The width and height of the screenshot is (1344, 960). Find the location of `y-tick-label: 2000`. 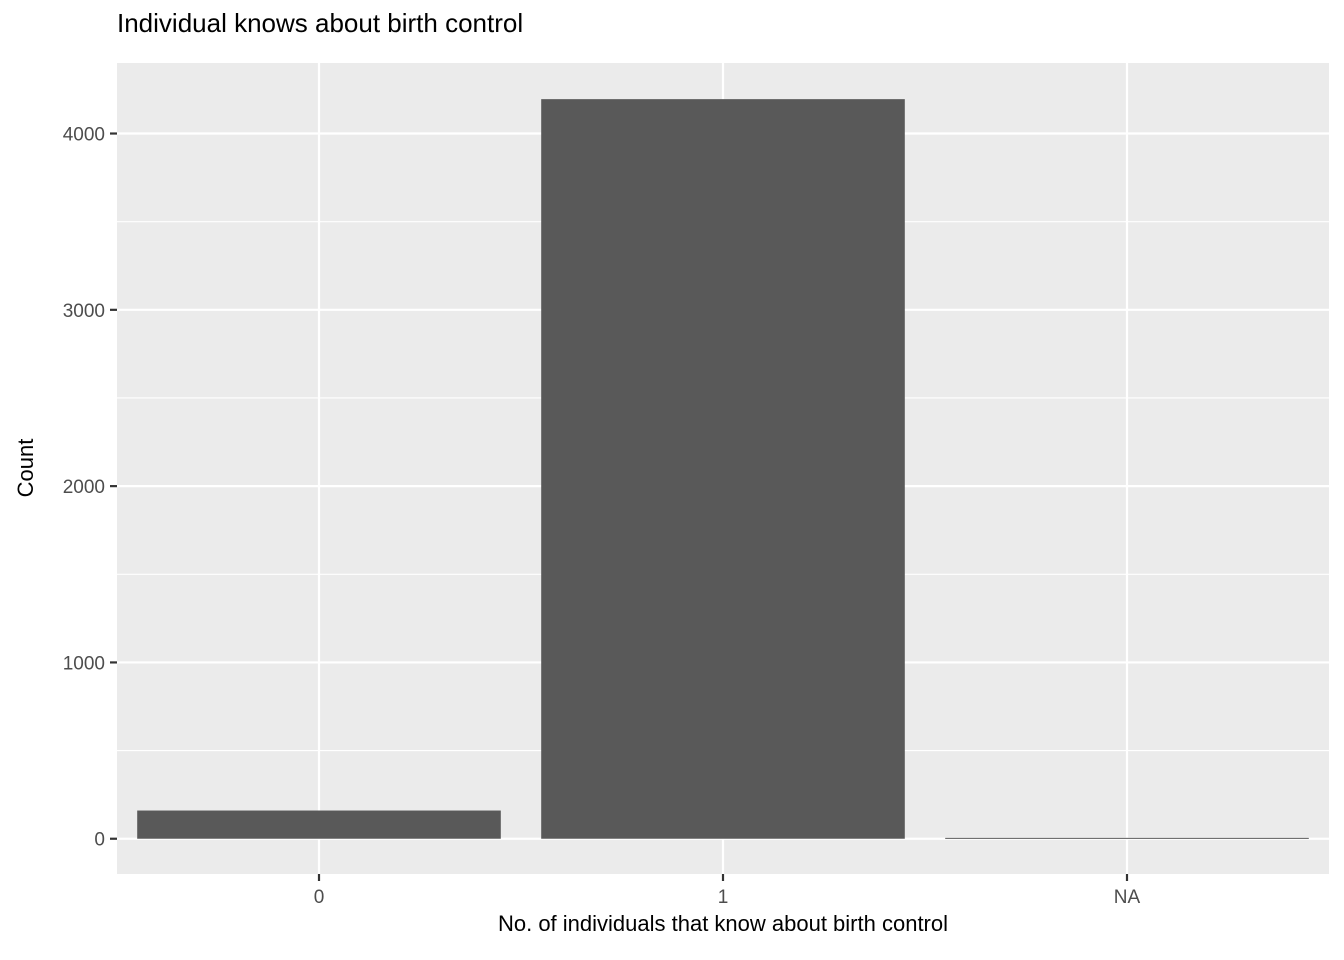

y-tick-label: 2000 is located at coordinates (84, 487).